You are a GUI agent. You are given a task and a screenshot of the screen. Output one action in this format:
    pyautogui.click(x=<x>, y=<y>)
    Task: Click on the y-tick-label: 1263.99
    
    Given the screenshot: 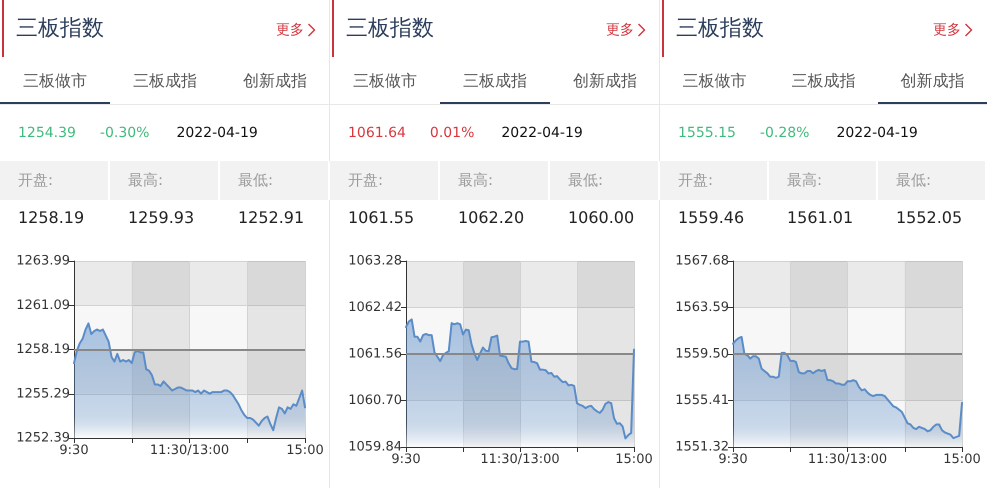 What is the action you would take?
    pyautogui.click(x=43, y=261)
    